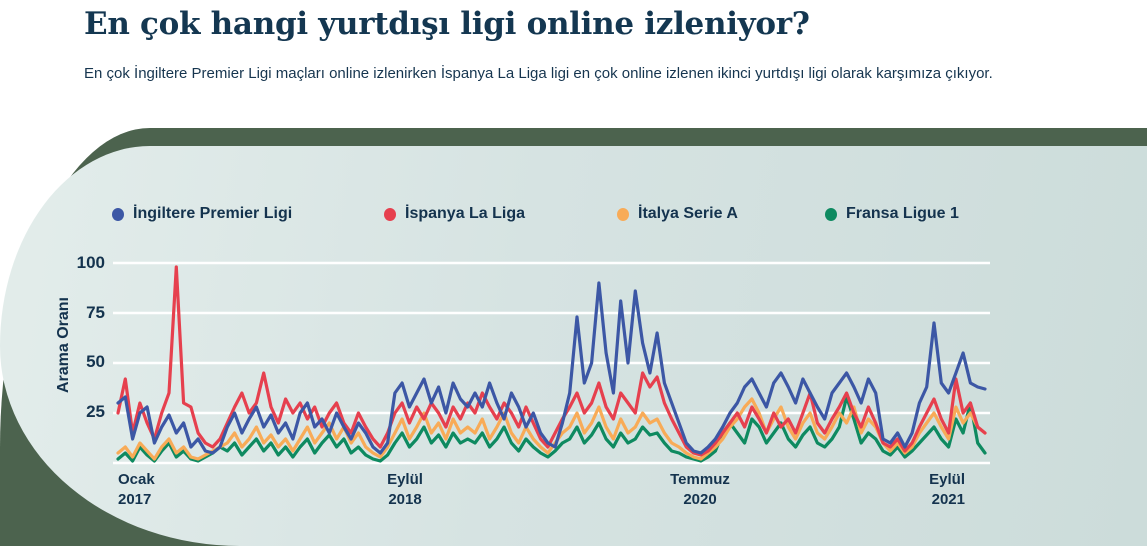 The height and width of the screenshot is (546, 1147). I want to click on x-label-eylul-2018: Eylül 2018, so click(405, 490).